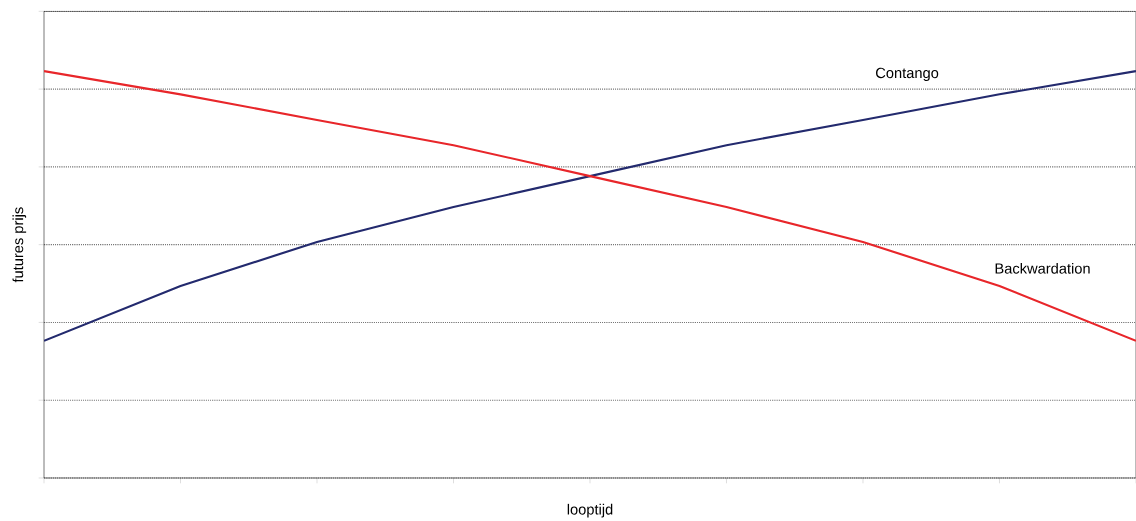 The height and width of the screenshot is (521, 1136). What do you see at coordinates (590, 510) in the screenshot?
I see `x-axis-title: looptijd` at bounding box center [590, 510].